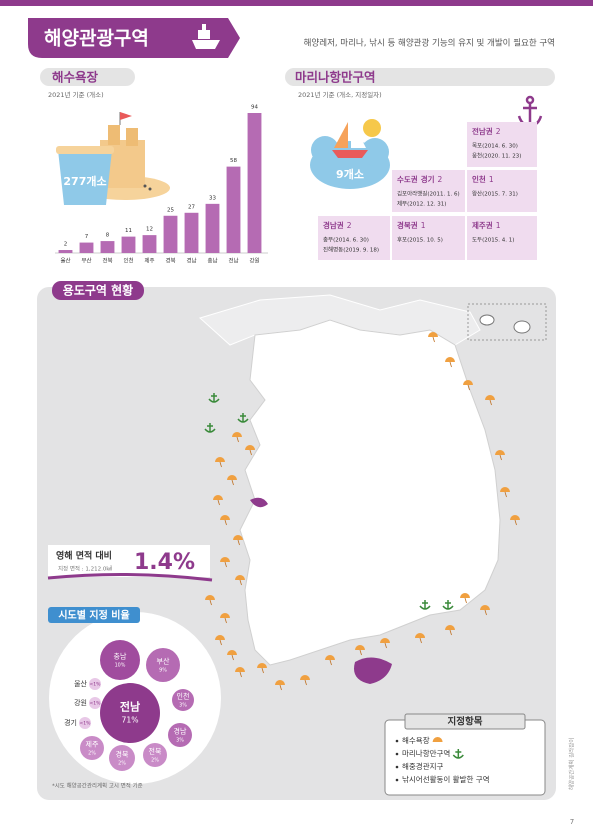 This screenshot has width=593, height=840. What do you see at coordinates (113, 158) in the screenshot?
I see `sand-castle` at bounding box center [113, 158].